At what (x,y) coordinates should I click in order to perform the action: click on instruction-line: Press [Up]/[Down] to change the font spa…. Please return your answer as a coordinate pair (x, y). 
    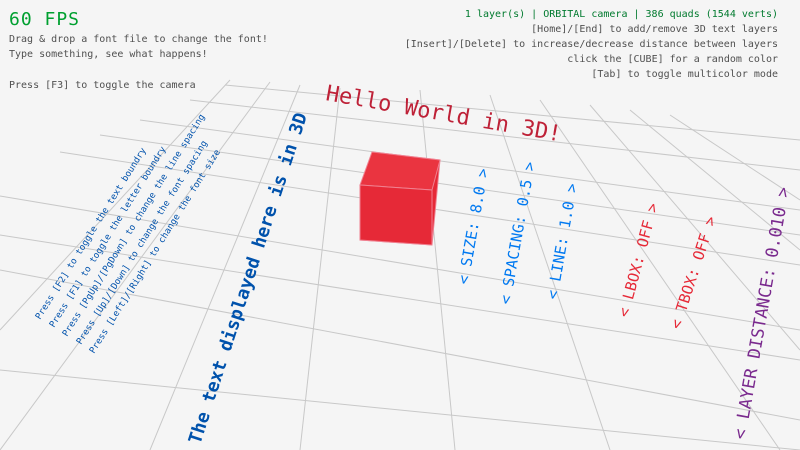
    Looking at the image, I should click on (142, 242).